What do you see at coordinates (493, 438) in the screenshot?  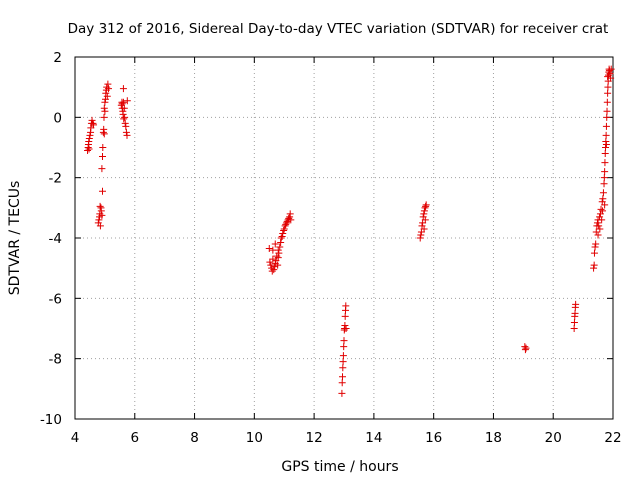 I see `x-tick-label: 18` at bounding box center [493, 438].